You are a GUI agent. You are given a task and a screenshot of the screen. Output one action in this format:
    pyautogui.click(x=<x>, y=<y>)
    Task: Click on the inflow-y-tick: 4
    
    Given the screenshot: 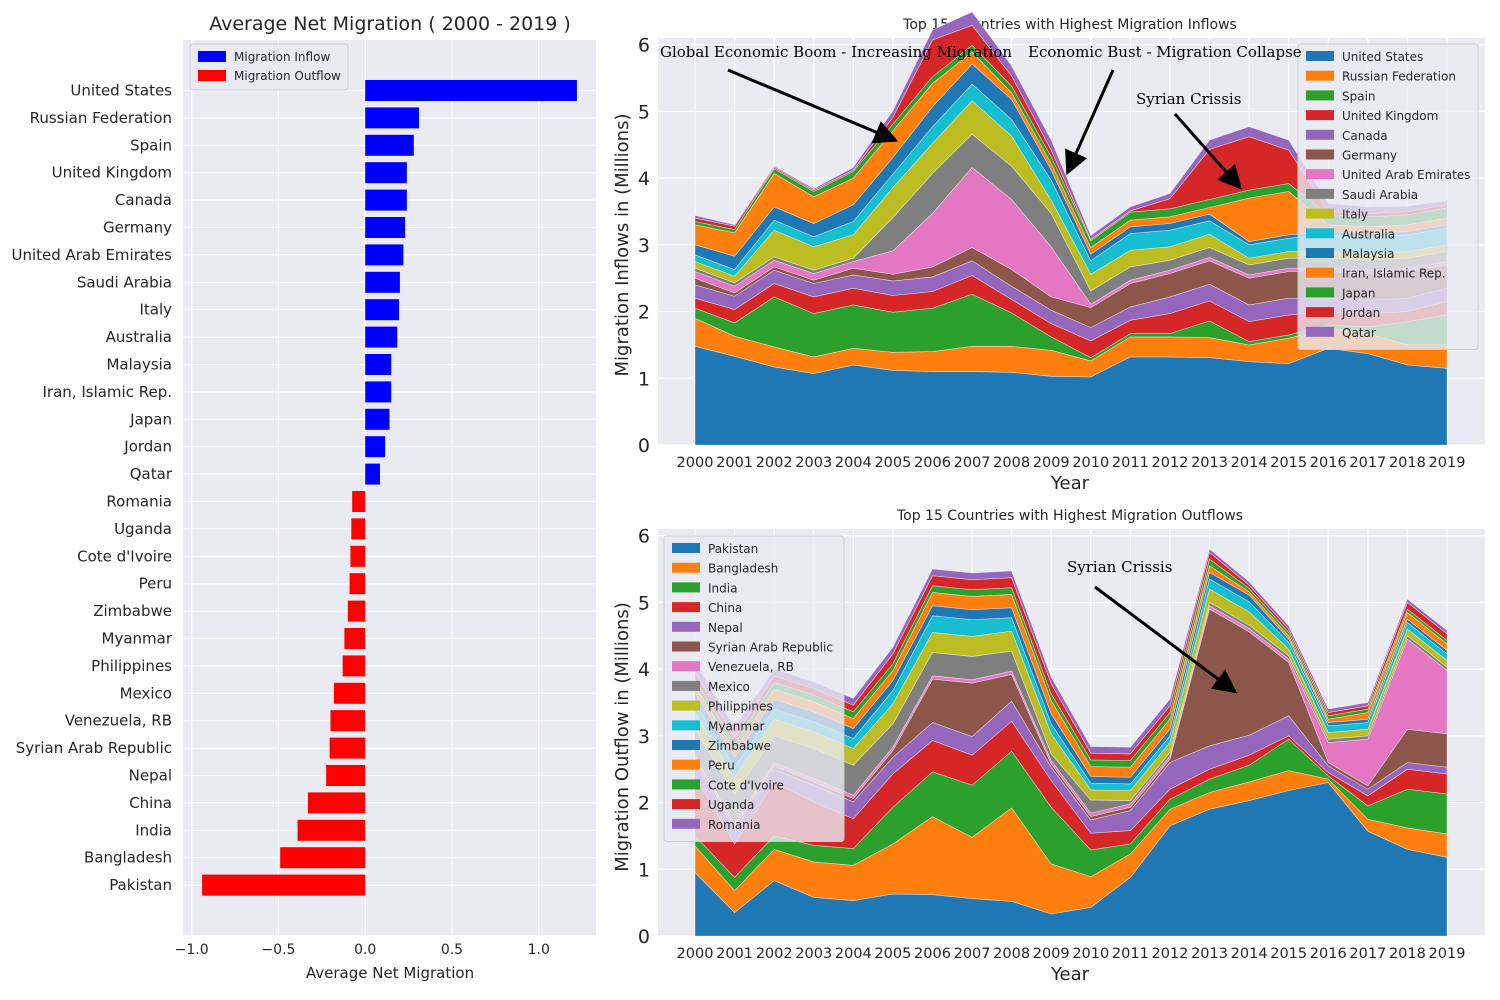 What is the action you would take?
    pyautogui.click(x=644, y=179)
    